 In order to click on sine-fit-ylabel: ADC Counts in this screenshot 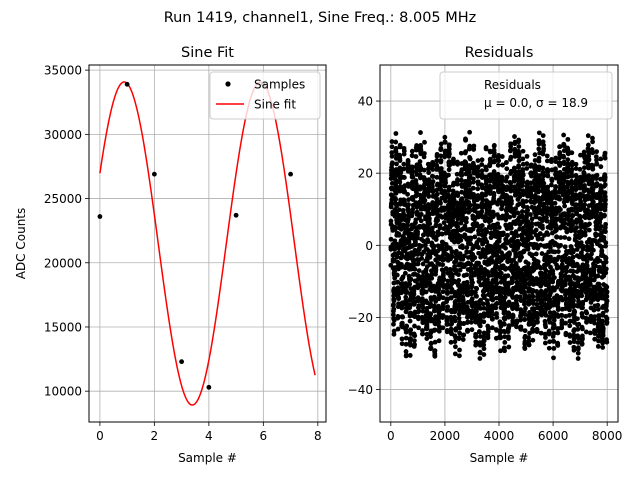, I will do `click(21, 244)`.